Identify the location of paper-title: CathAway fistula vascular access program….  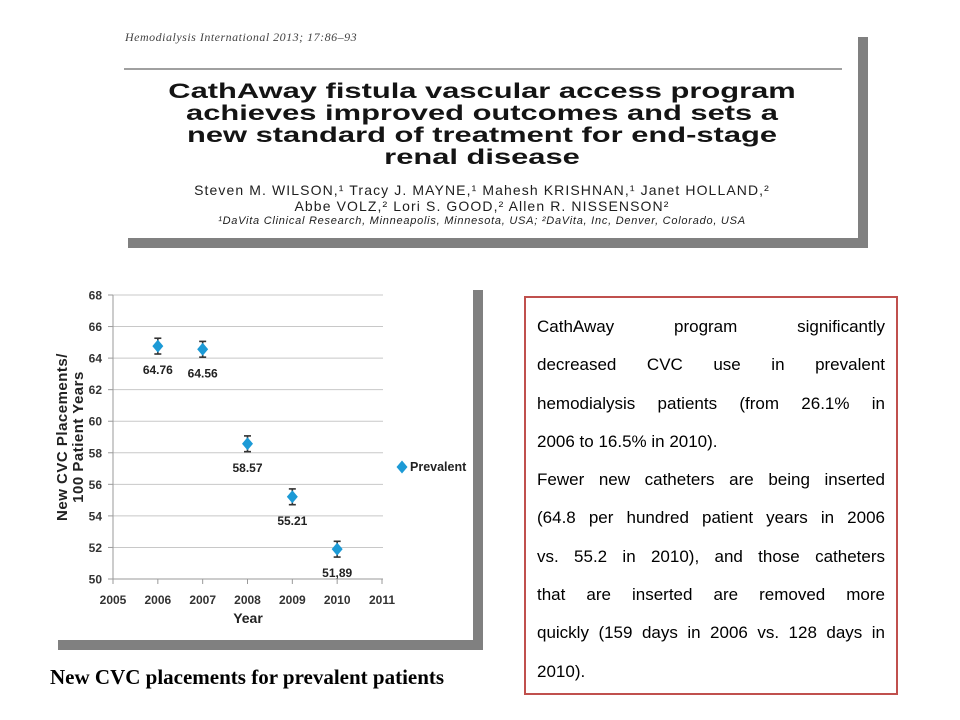
(480, 125).